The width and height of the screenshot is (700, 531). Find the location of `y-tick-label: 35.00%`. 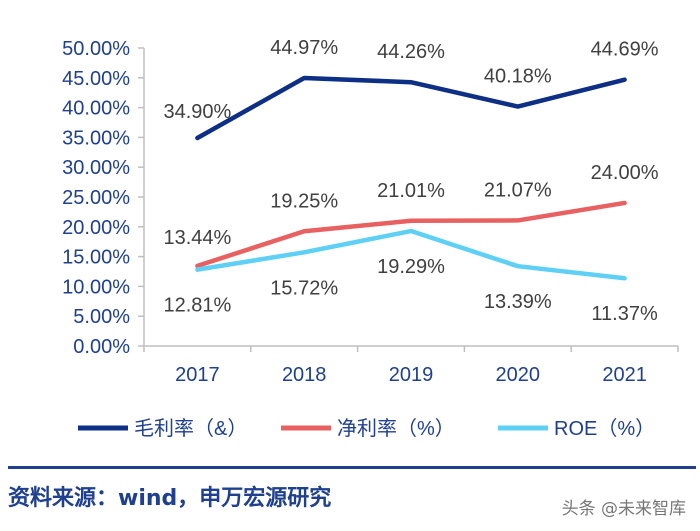

y-tick-label: 35.00% is located at coordinates (96, 138).